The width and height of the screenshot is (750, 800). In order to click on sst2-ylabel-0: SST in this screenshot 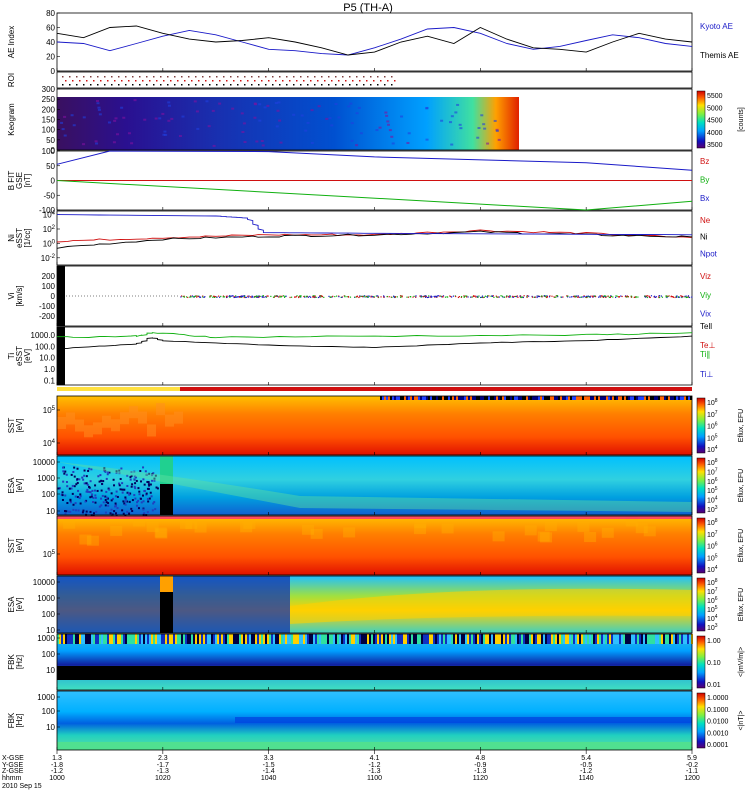, I will do `click(11, 546)`.